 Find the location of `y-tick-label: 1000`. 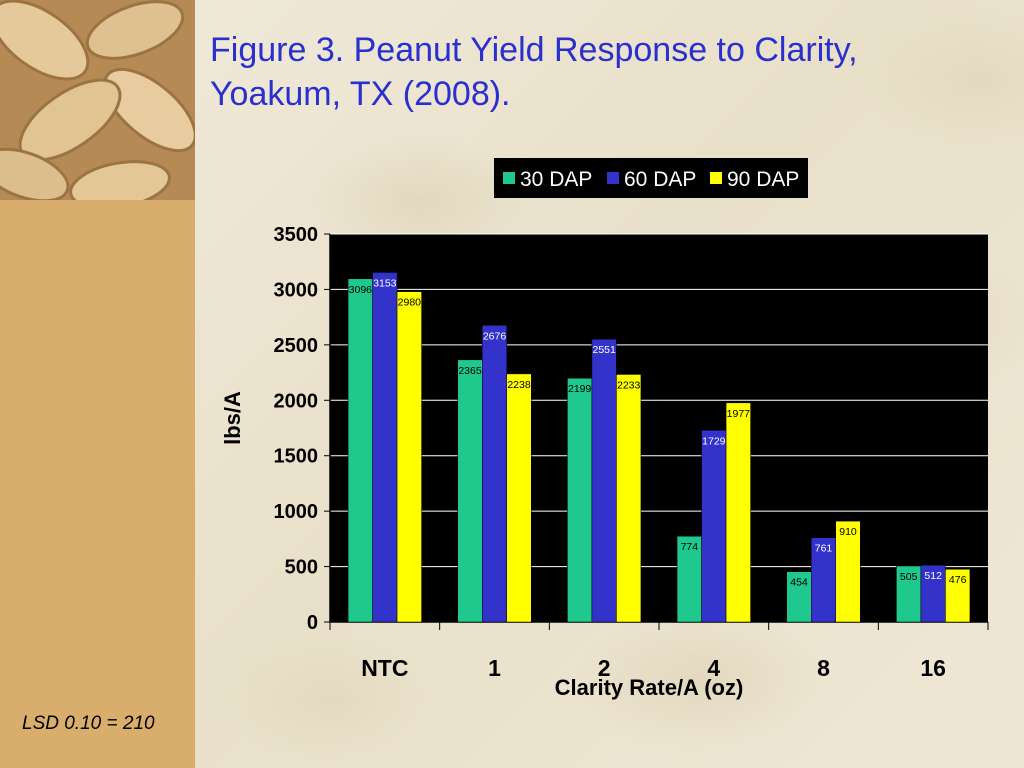

y-tick-label: 1000 is located at coordinates (296, 512).